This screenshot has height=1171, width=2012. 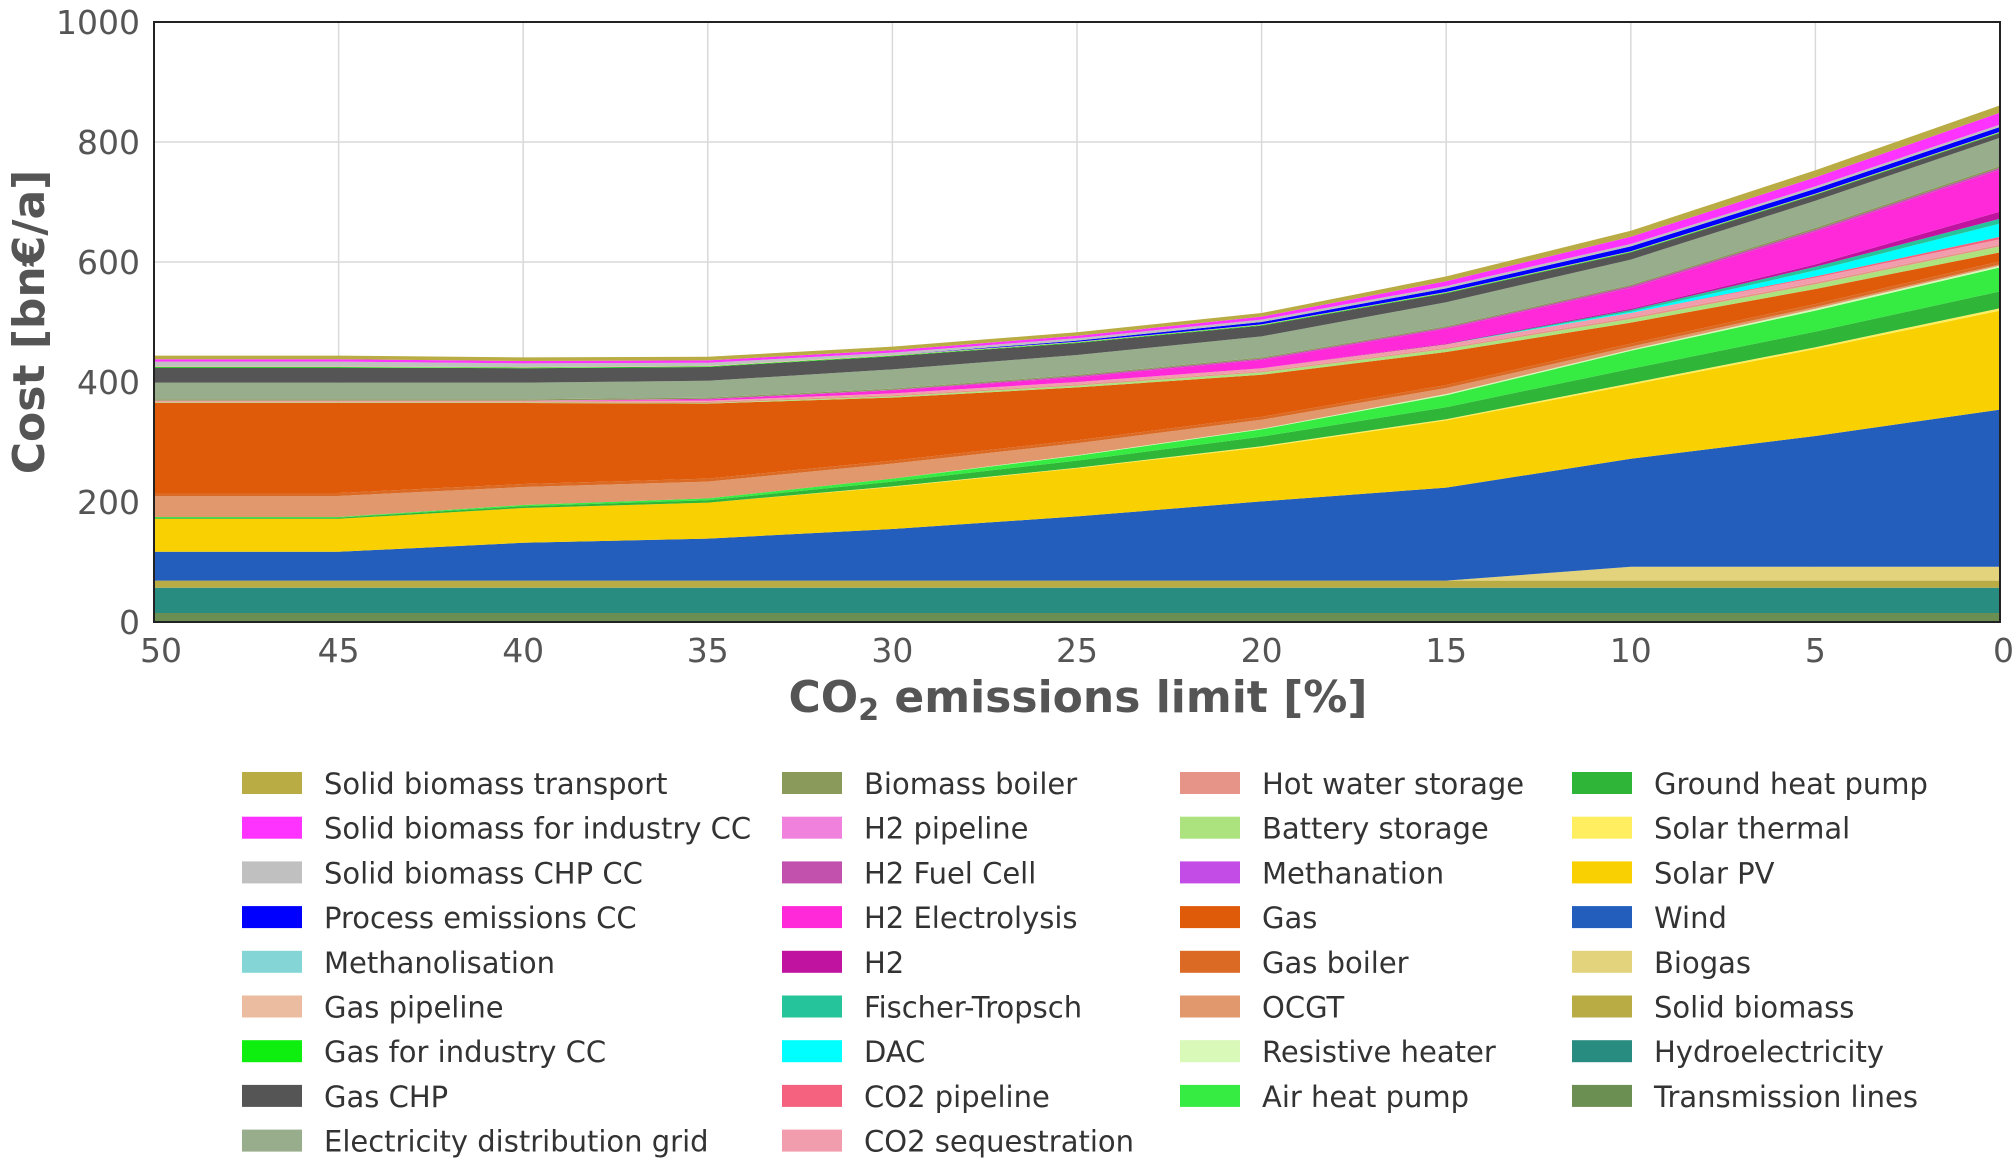 I want to click on x-tick-label: 15, so click(x=1446, y=650).